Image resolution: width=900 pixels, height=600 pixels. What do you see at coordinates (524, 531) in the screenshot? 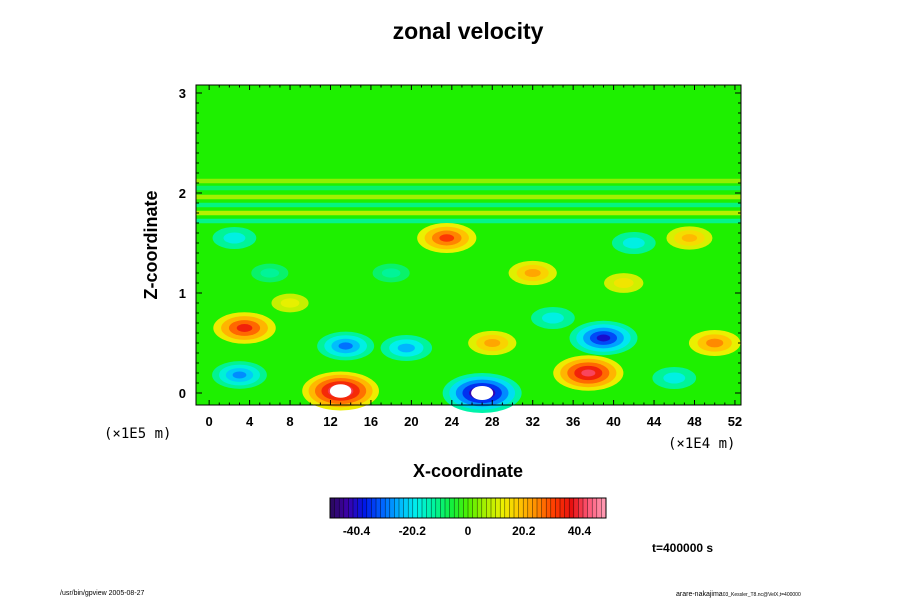
I see `colorbar-tick-label: 20.2` at bounding box center [524, 531].